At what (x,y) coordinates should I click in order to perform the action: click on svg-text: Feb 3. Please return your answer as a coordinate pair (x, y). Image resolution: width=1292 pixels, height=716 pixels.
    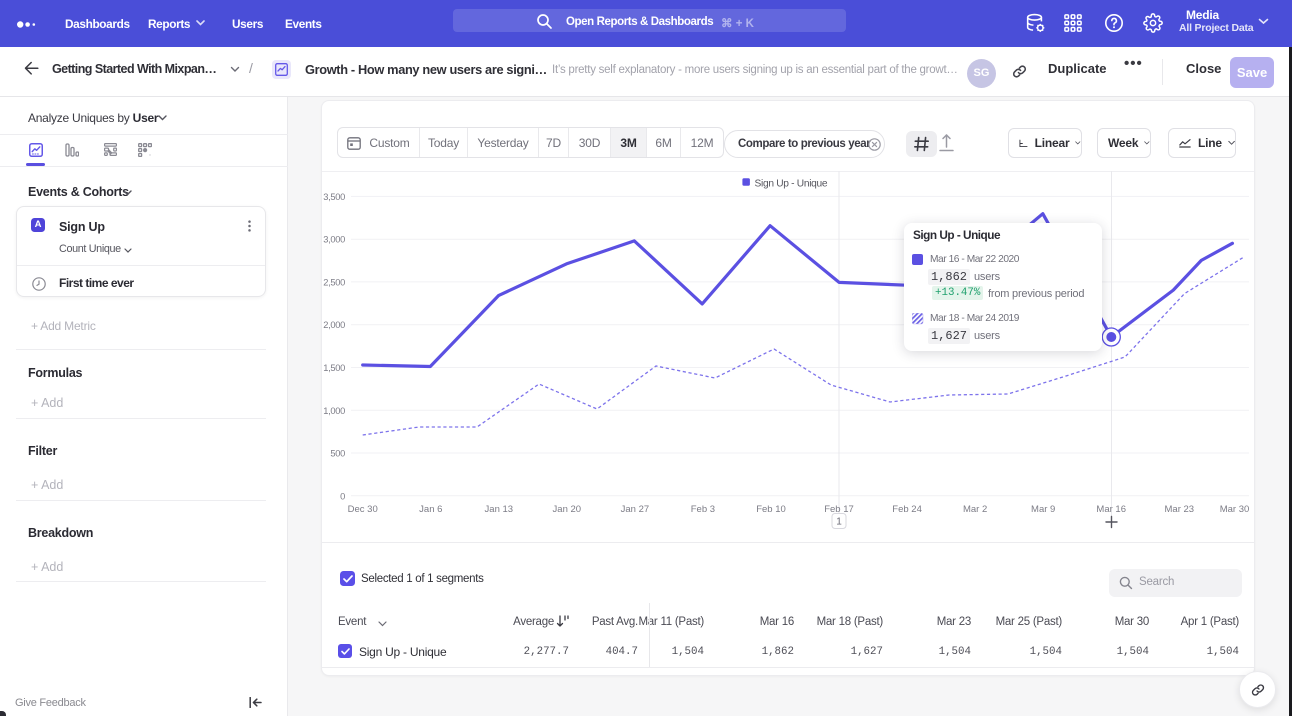
    Looking at the image, I should click on (703, 509).